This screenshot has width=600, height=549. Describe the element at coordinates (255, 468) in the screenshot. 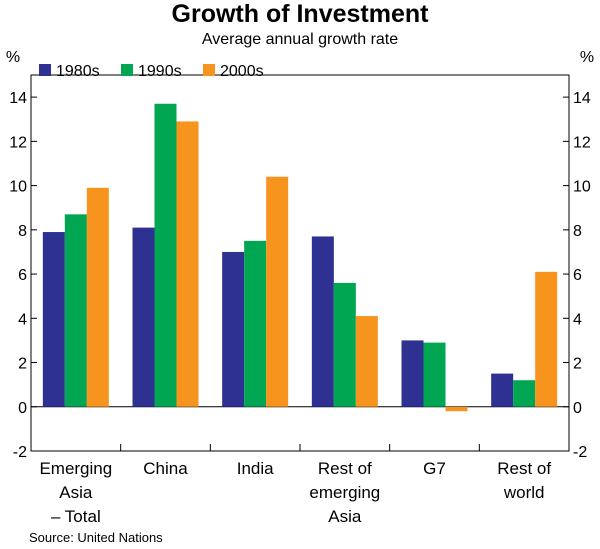

I see `category-label: India` at that location.